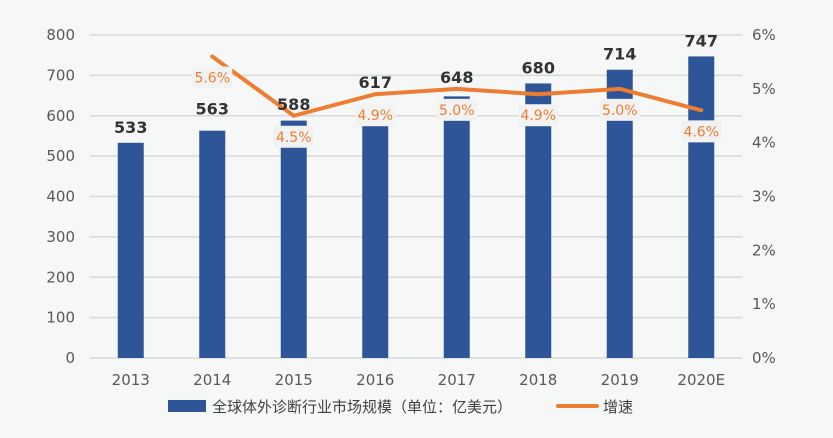  I want to click on y-left-tick: 0, so click(70, 358).